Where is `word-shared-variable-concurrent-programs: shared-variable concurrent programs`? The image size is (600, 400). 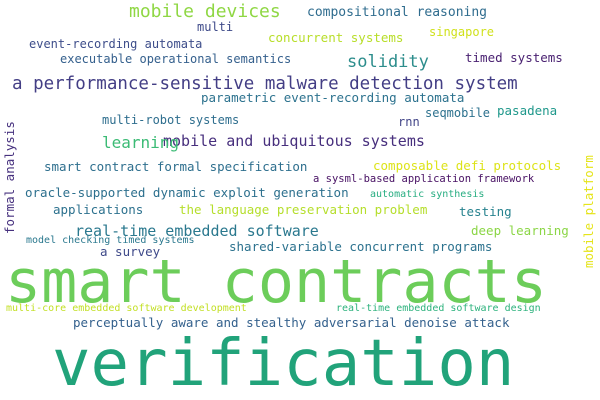 word-shared-variable-concurrent-programs: shared-variable concurrent programs is located at coordinates (361, 246).